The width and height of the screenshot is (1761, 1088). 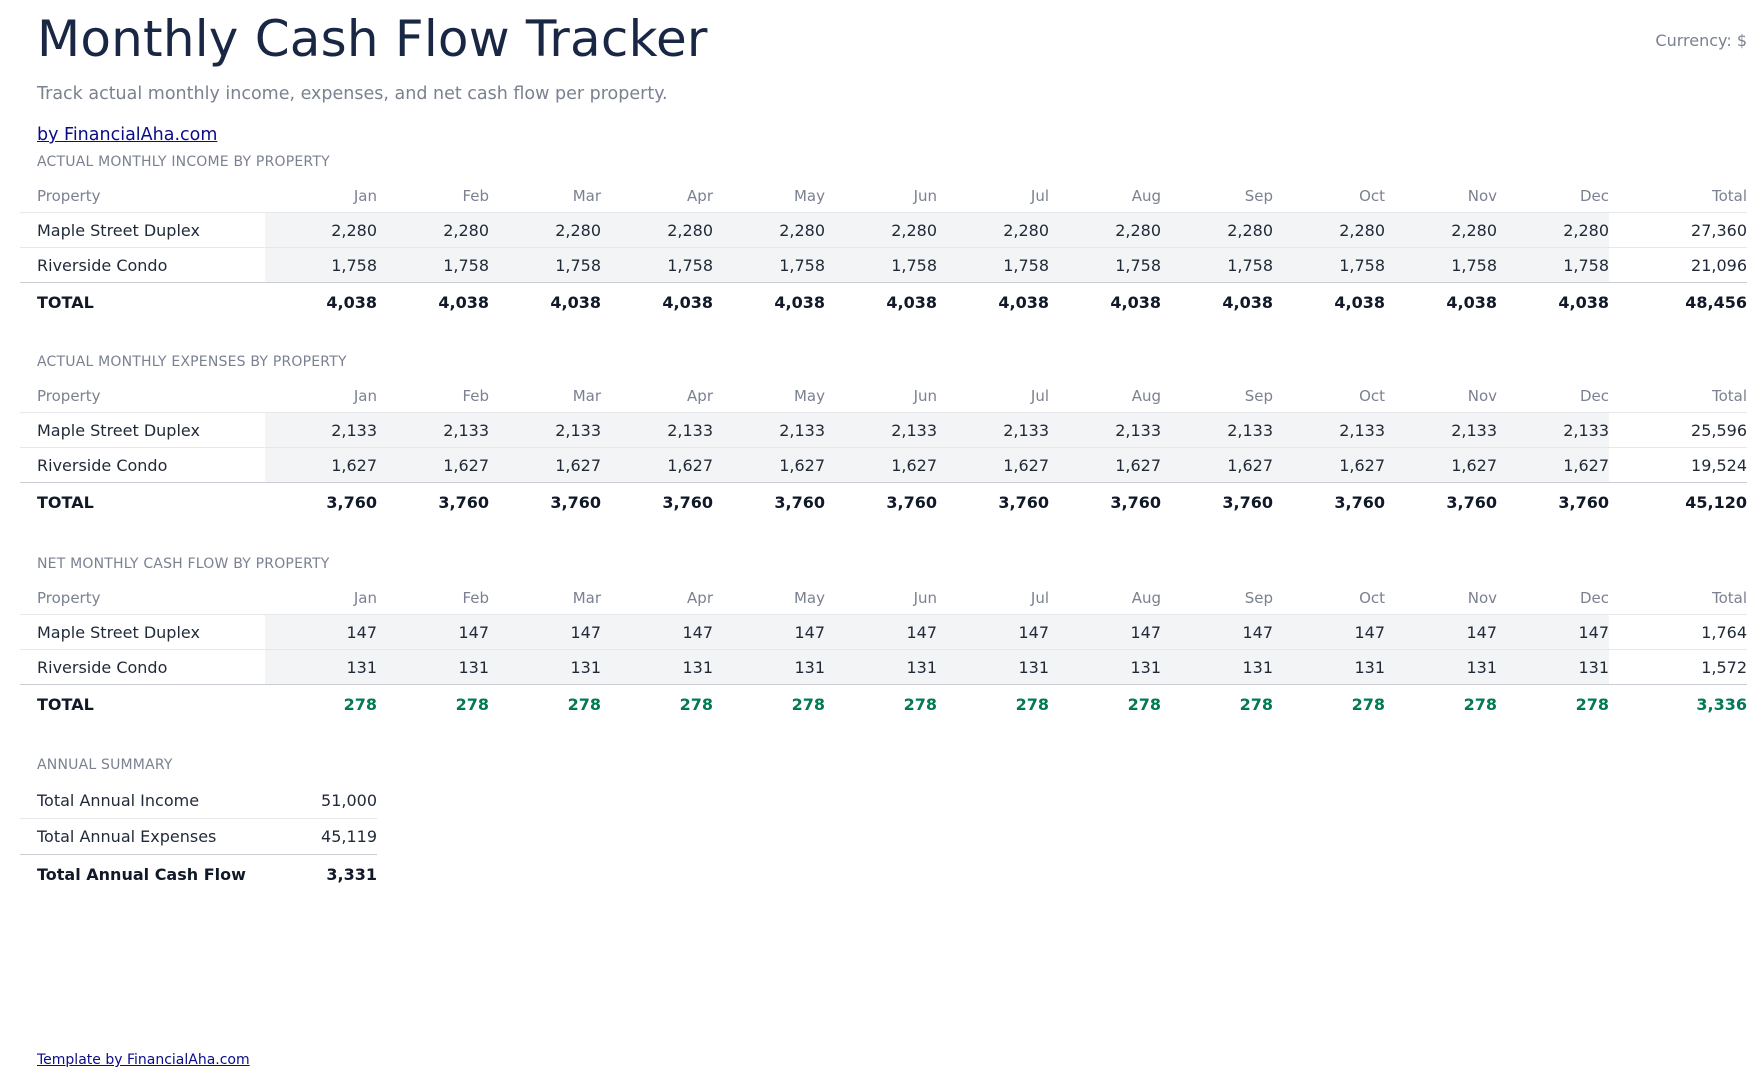 What do you see at coordinates (349, 800) in the screenshot?
I see `summary-value: 51,000` at bounding box center [349, 800].